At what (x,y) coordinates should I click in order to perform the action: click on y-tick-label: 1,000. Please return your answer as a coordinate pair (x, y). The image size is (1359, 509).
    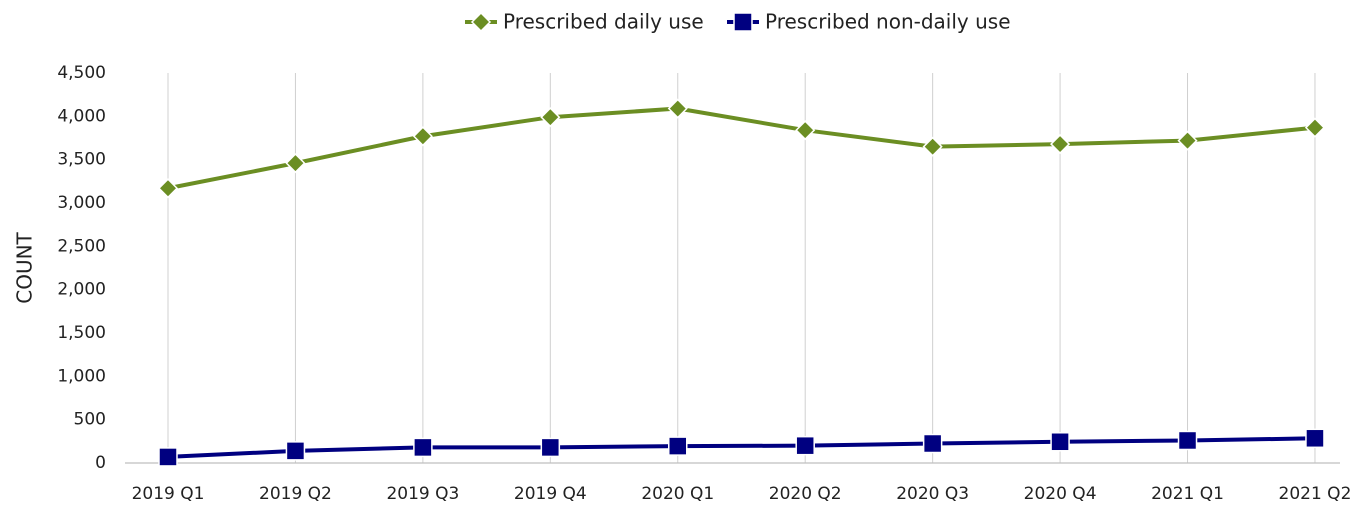
    Looking at the image, I should click on (81, 376).